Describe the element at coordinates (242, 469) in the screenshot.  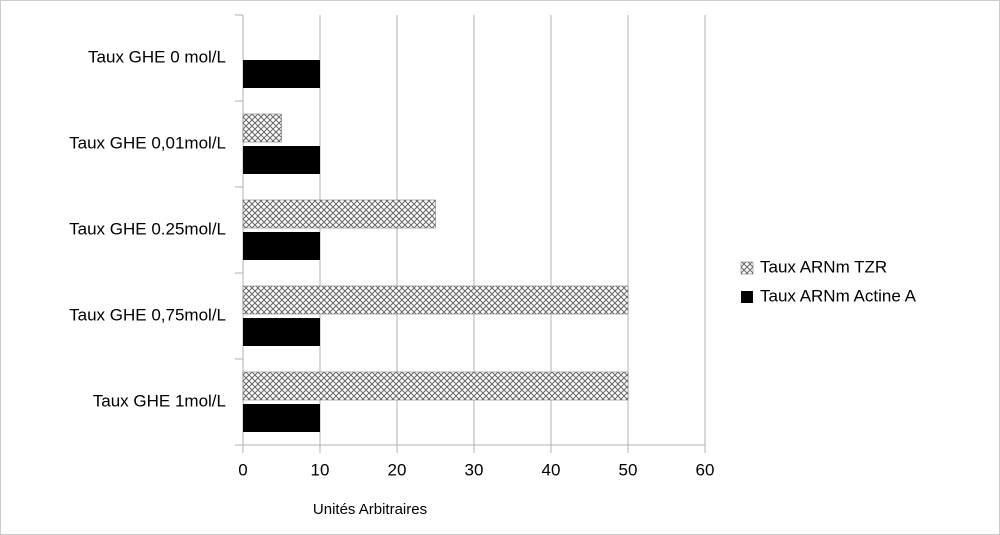
I see `x-tick-label: 0` at that location.